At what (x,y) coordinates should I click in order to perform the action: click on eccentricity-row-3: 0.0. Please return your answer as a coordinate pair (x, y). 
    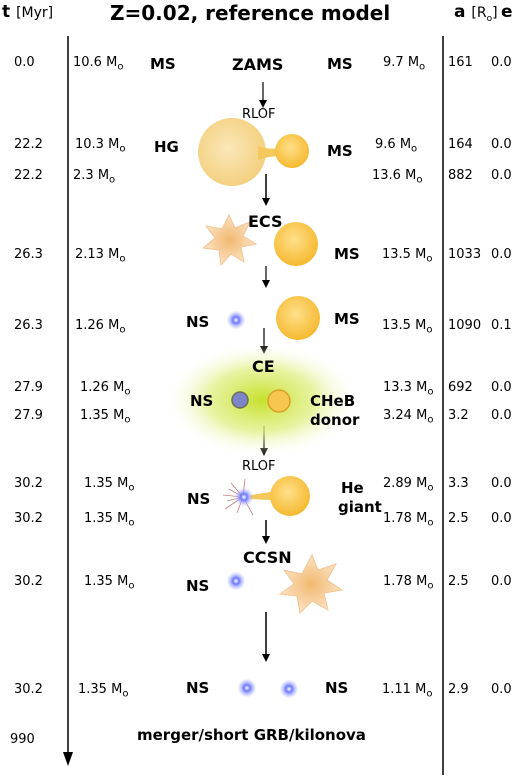
    Looking at the image, I should click on (501, 254).